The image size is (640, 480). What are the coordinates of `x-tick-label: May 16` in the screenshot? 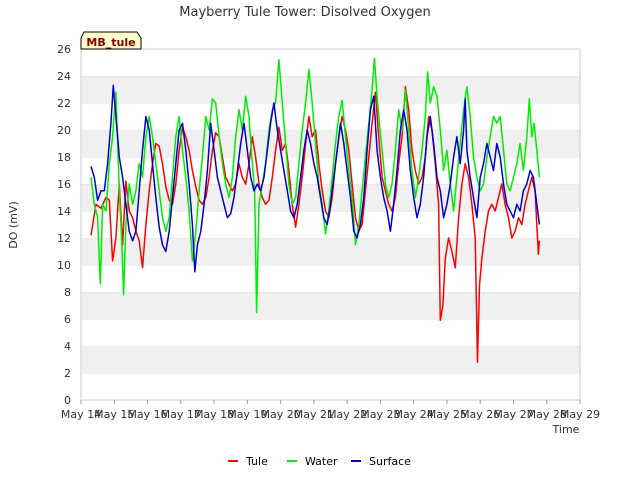 It's located at (147, 414).